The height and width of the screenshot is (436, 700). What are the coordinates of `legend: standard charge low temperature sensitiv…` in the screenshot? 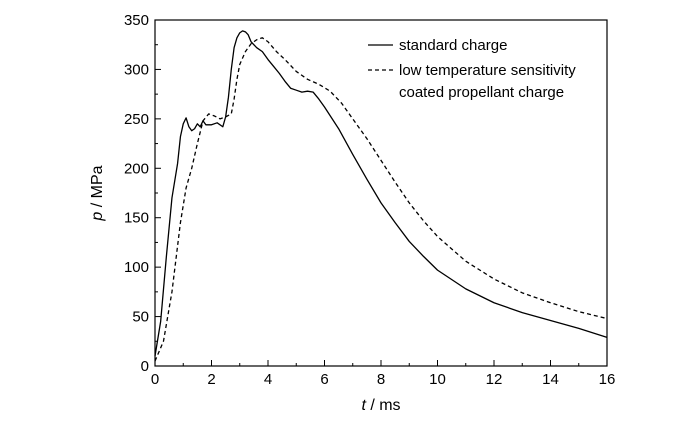 It's located at (472, 69).